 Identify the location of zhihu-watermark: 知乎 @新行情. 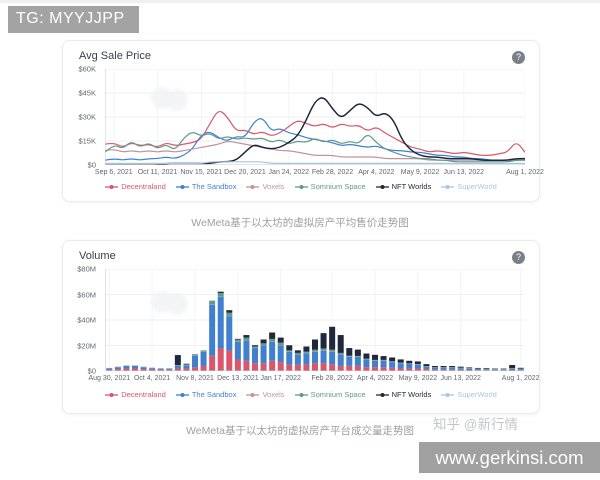
(475, 424).